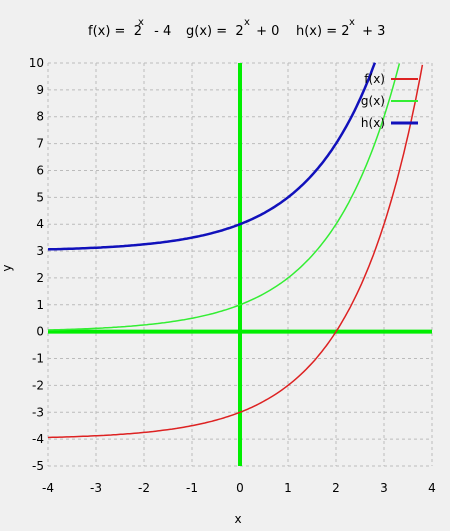 The height and width of the screenshot is (531, 450). What do you see at coordinates (38, 439) in the screenshot?
I see `y-tick-label: -4` at bounding box center [38, 439].